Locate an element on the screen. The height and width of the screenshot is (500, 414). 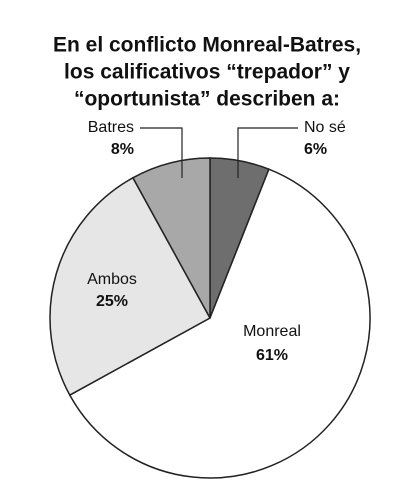
slice-value: 25% is located at coordinates (112, 301).